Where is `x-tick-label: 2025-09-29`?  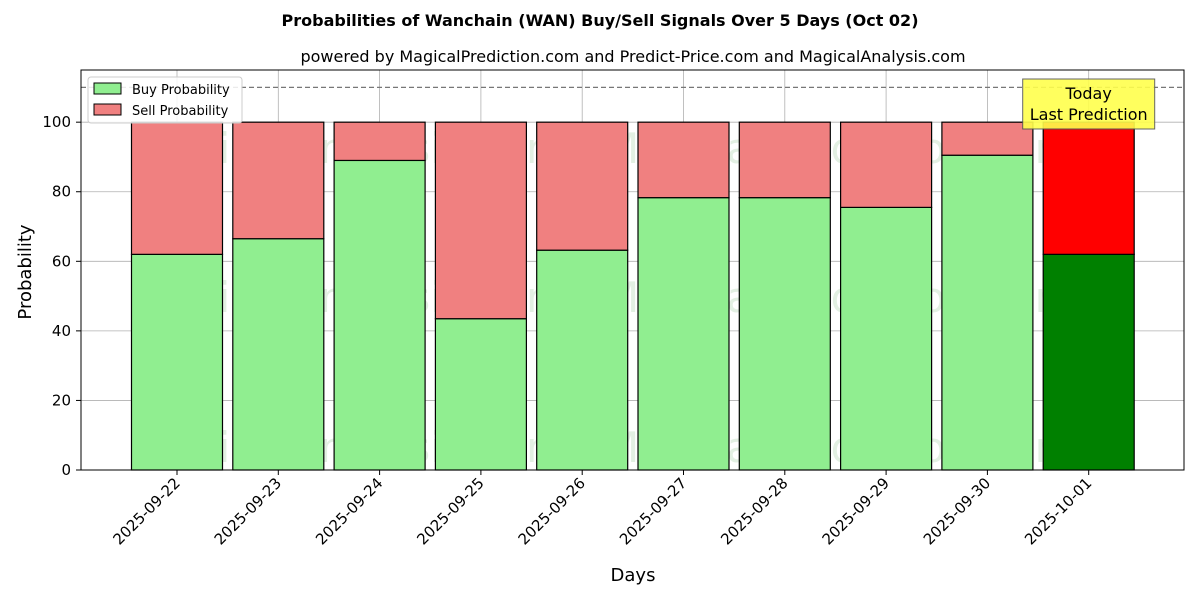
x-tick-label: 2025-09-29 is located at coordinates (856, 511).